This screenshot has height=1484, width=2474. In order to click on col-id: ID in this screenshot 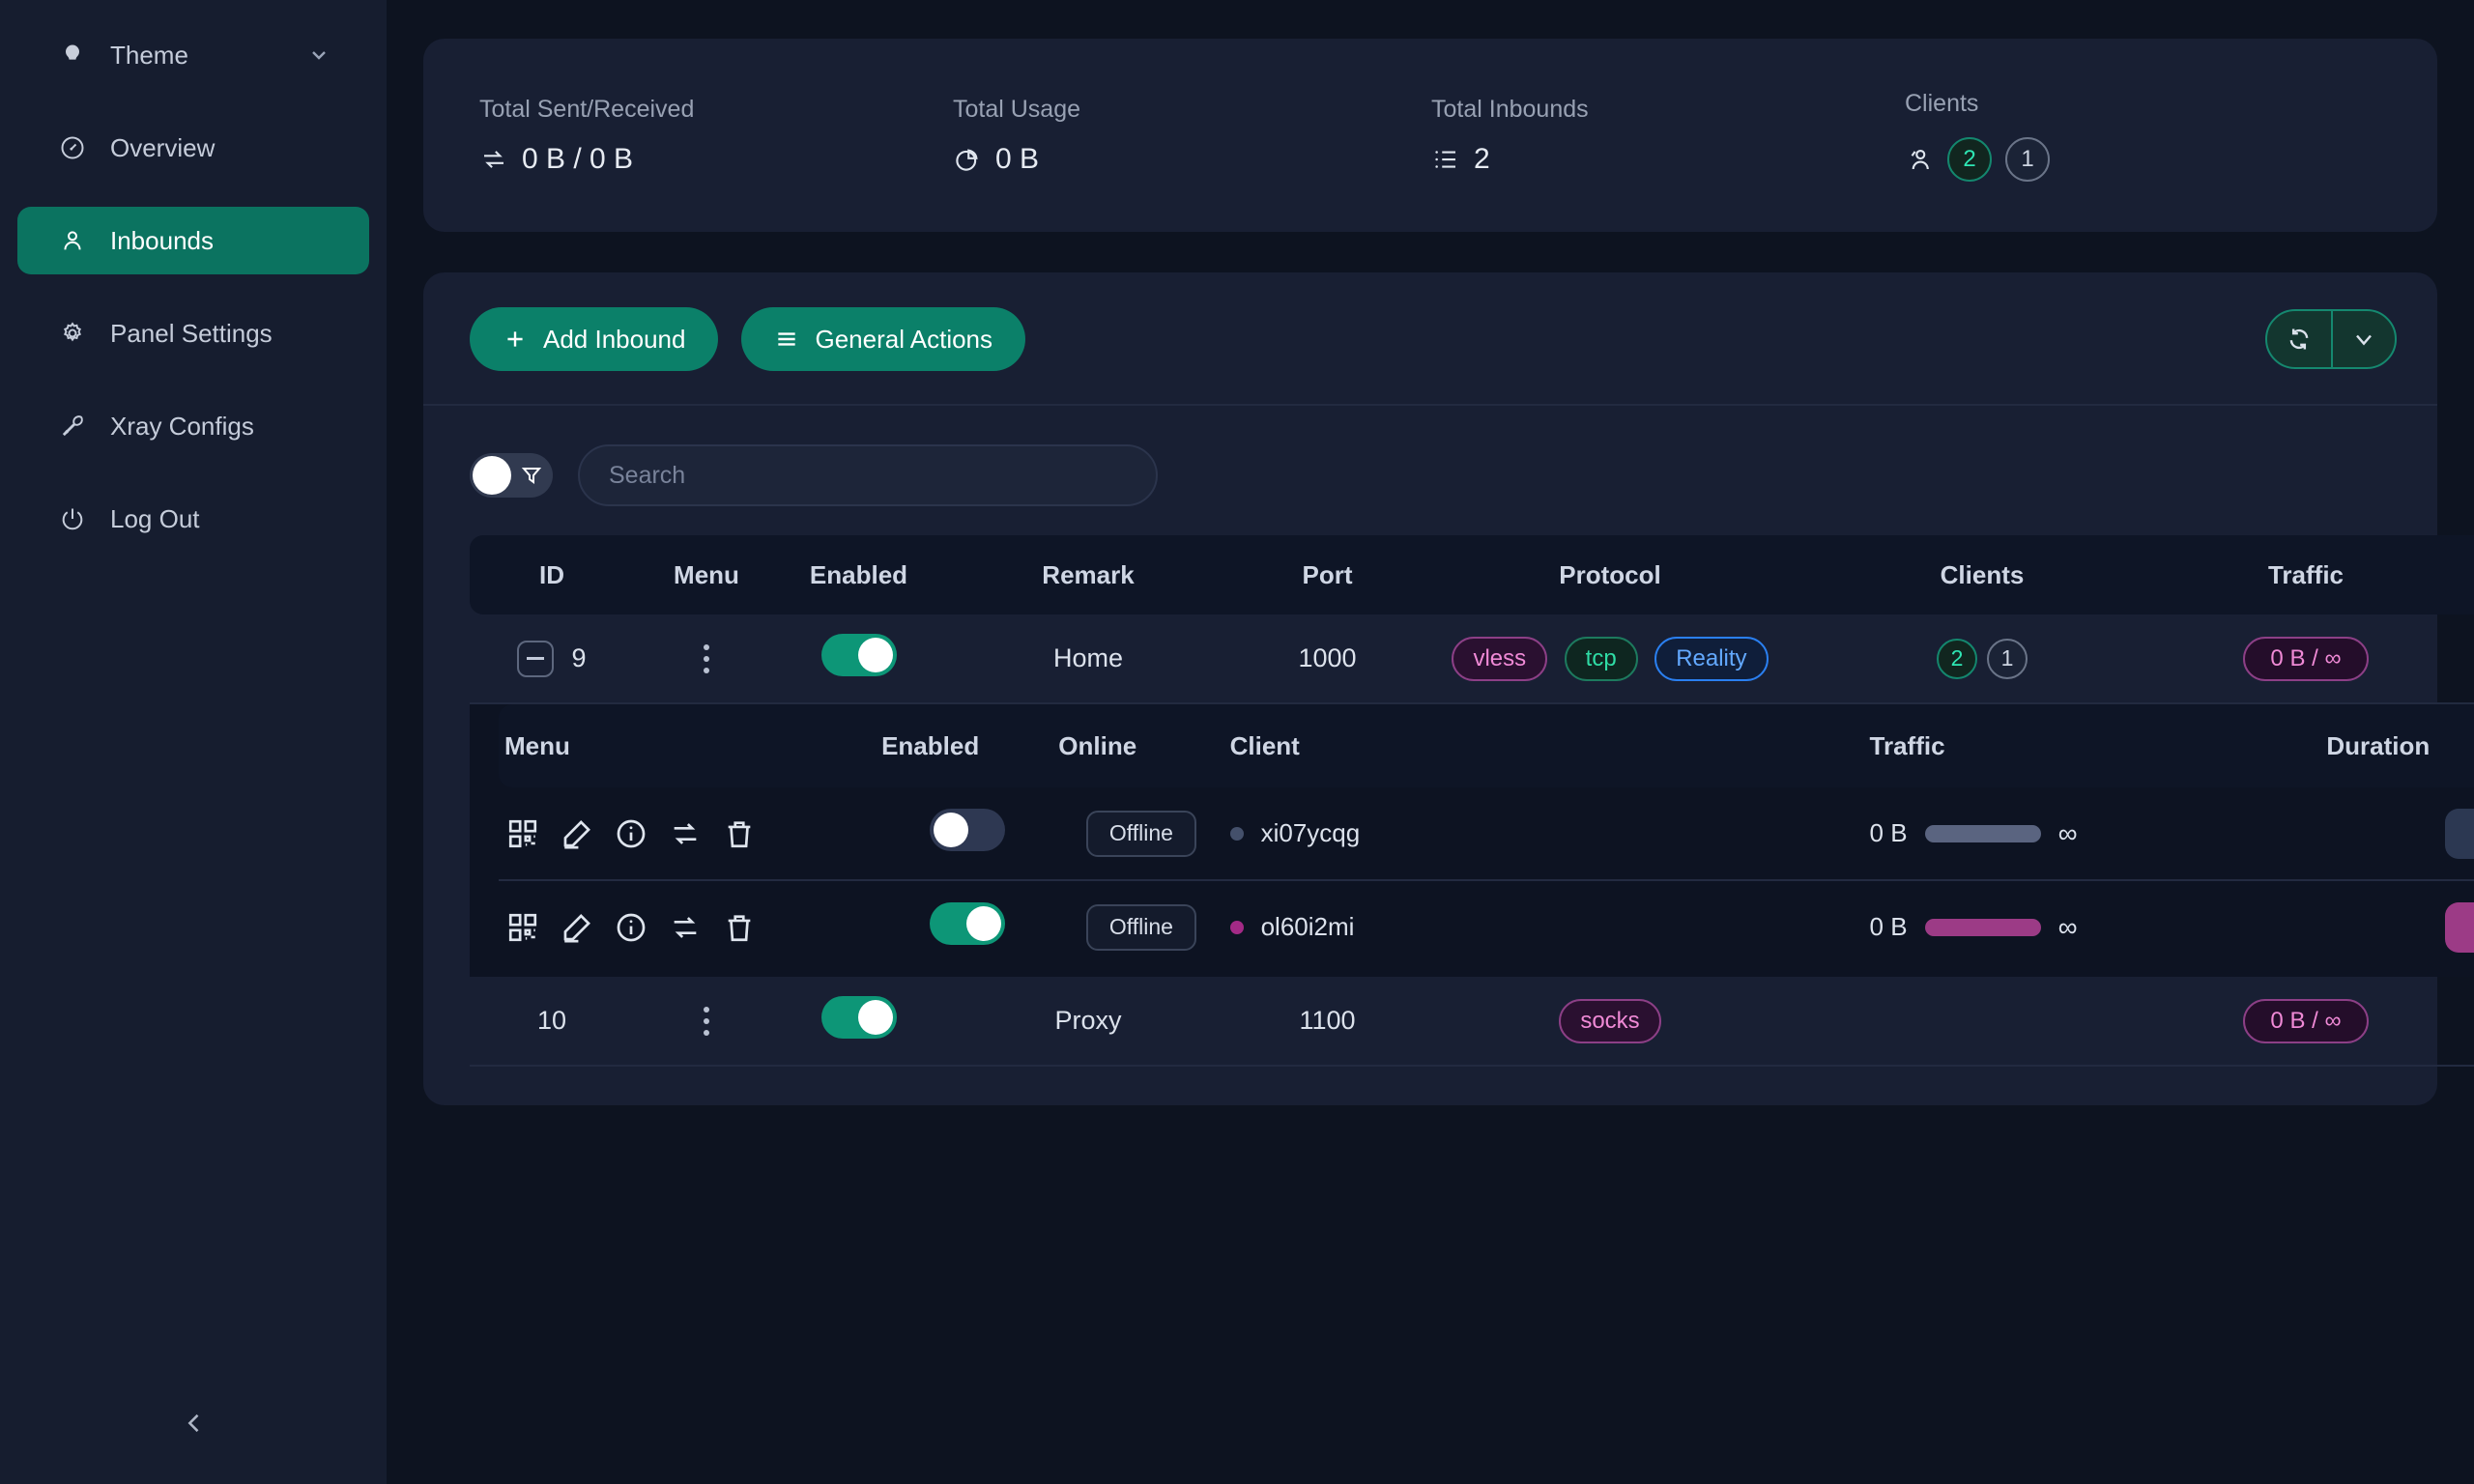, I will do `click(552, 575)`.